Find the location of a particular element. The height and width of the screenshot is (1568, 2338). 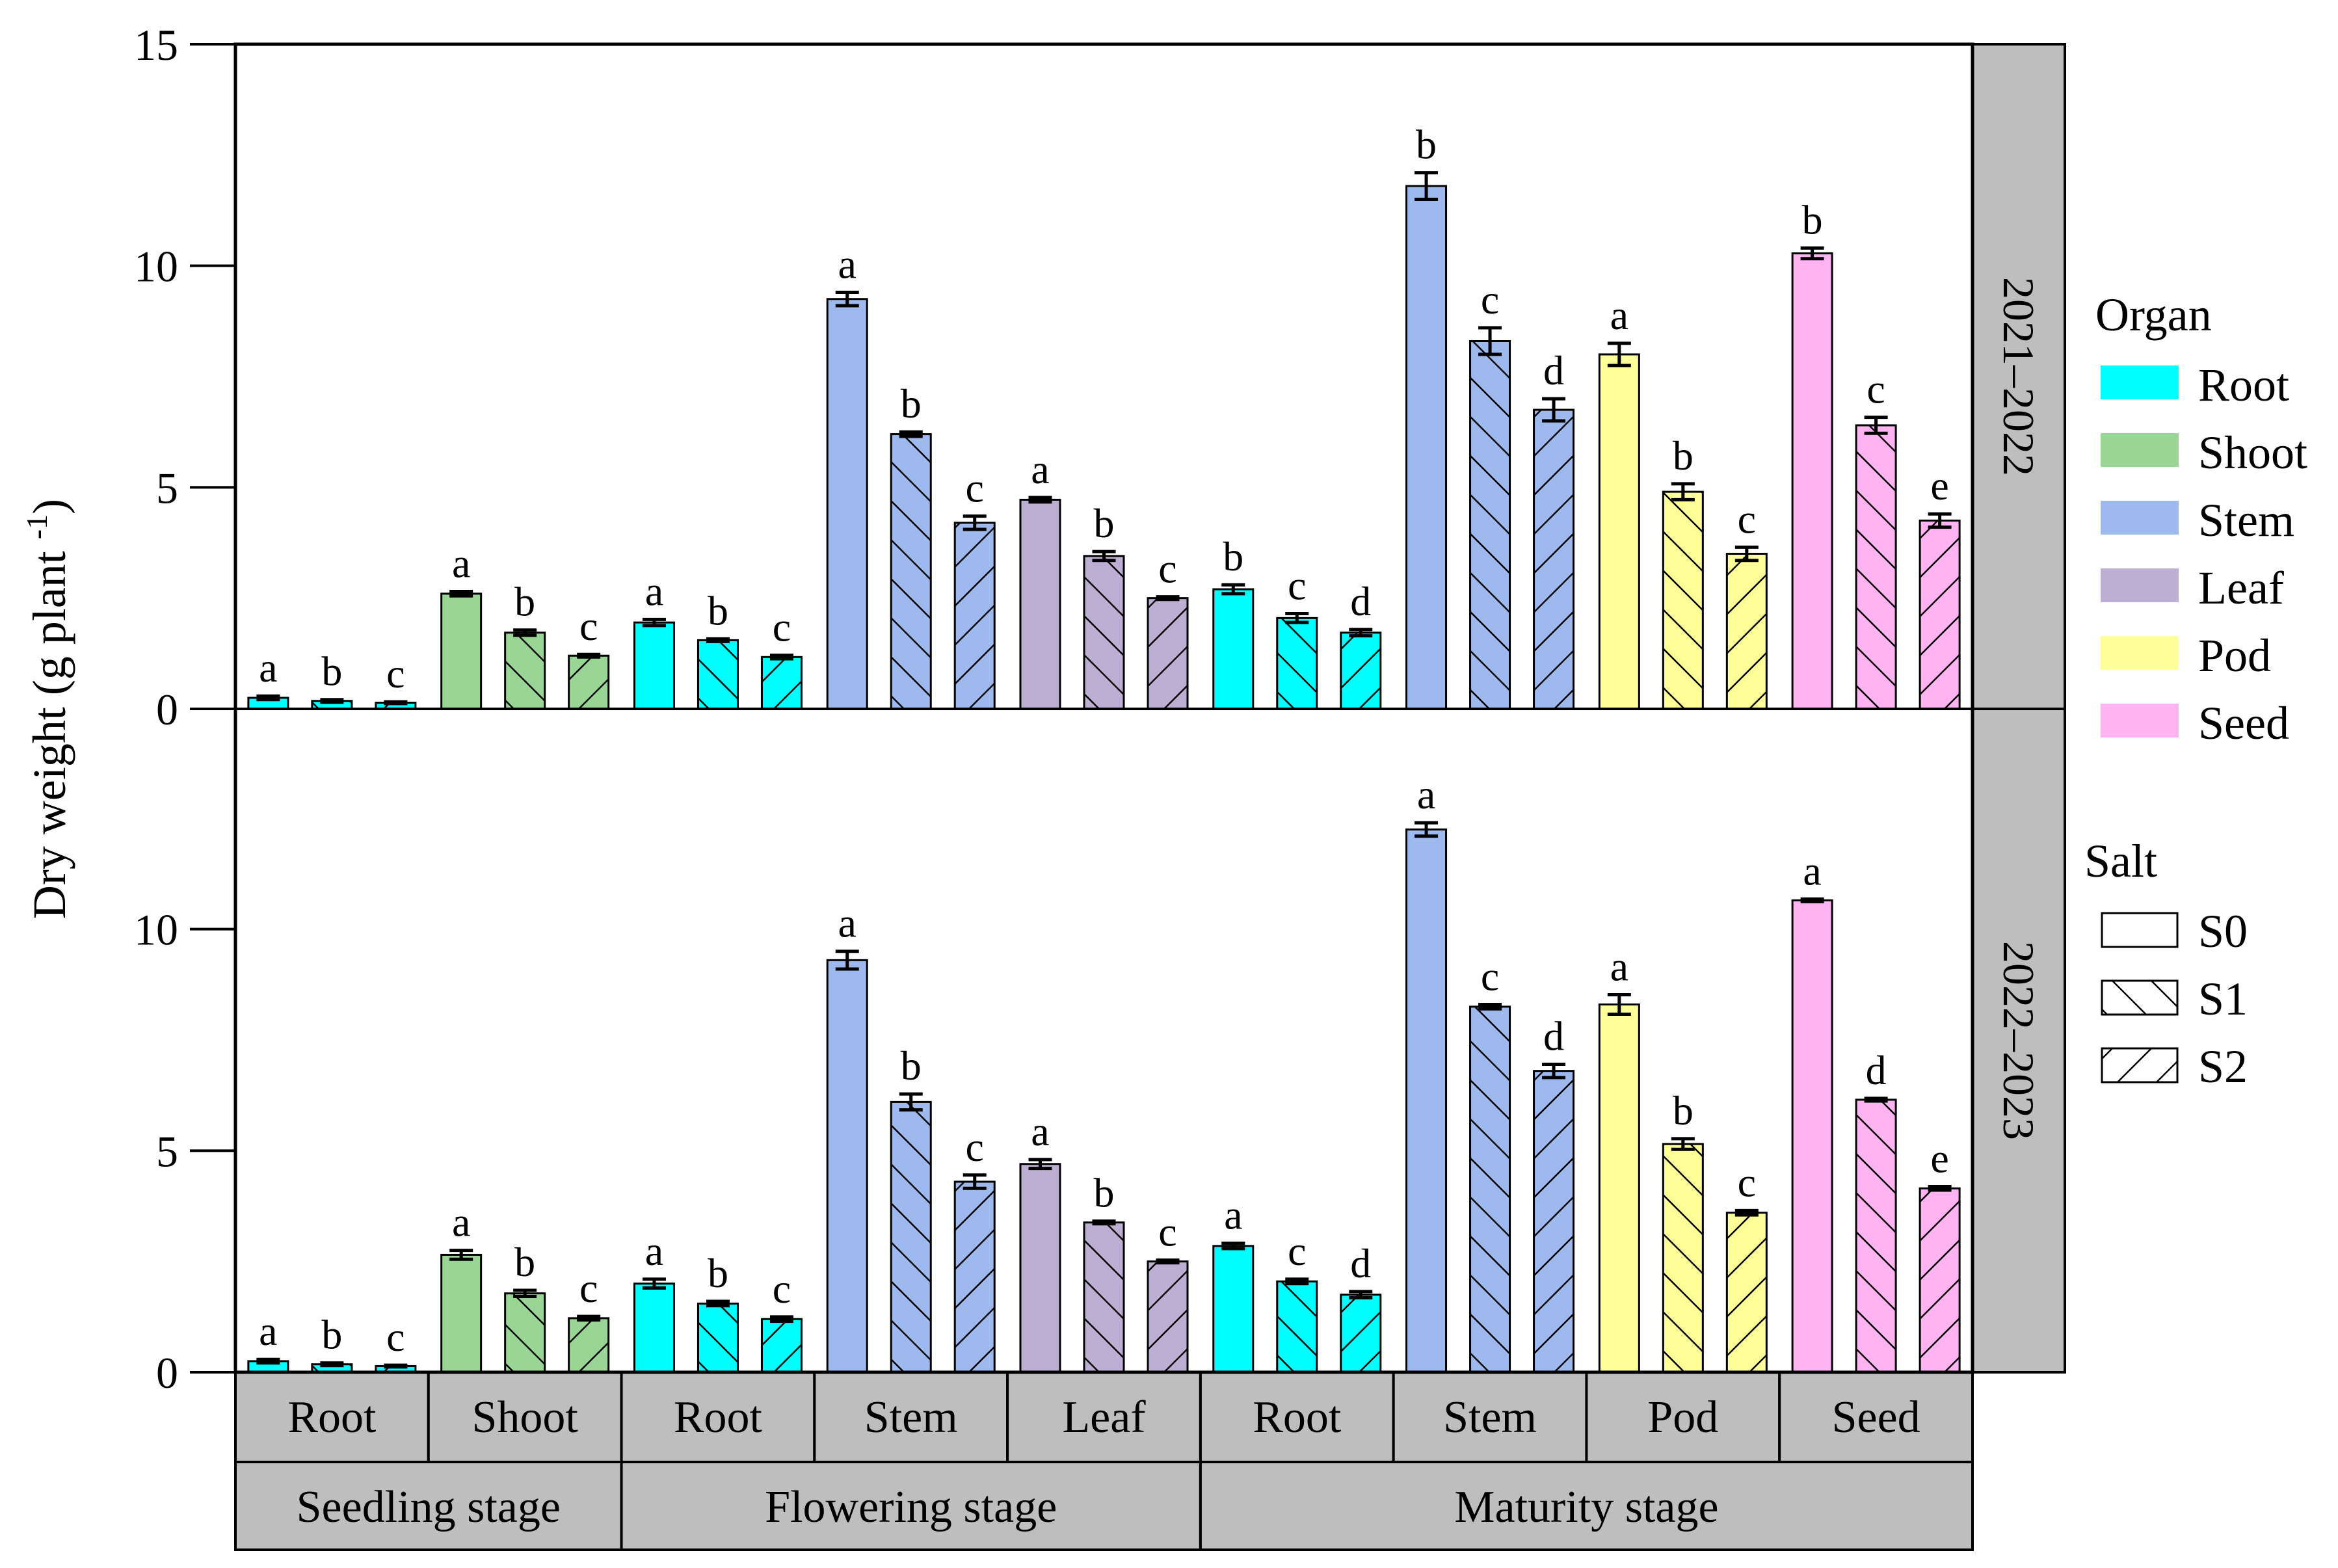

legend-label-stem: Stem is located at coordinates (2246, 520).